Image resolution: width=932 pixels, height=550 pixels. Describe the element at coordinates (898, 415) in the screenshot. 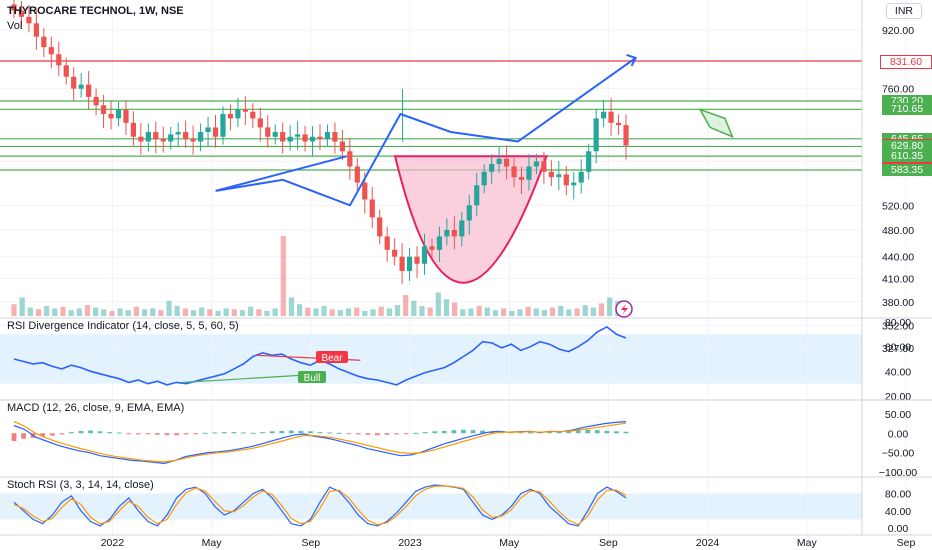

I see `macd-axis-label: 50.00` at that location.